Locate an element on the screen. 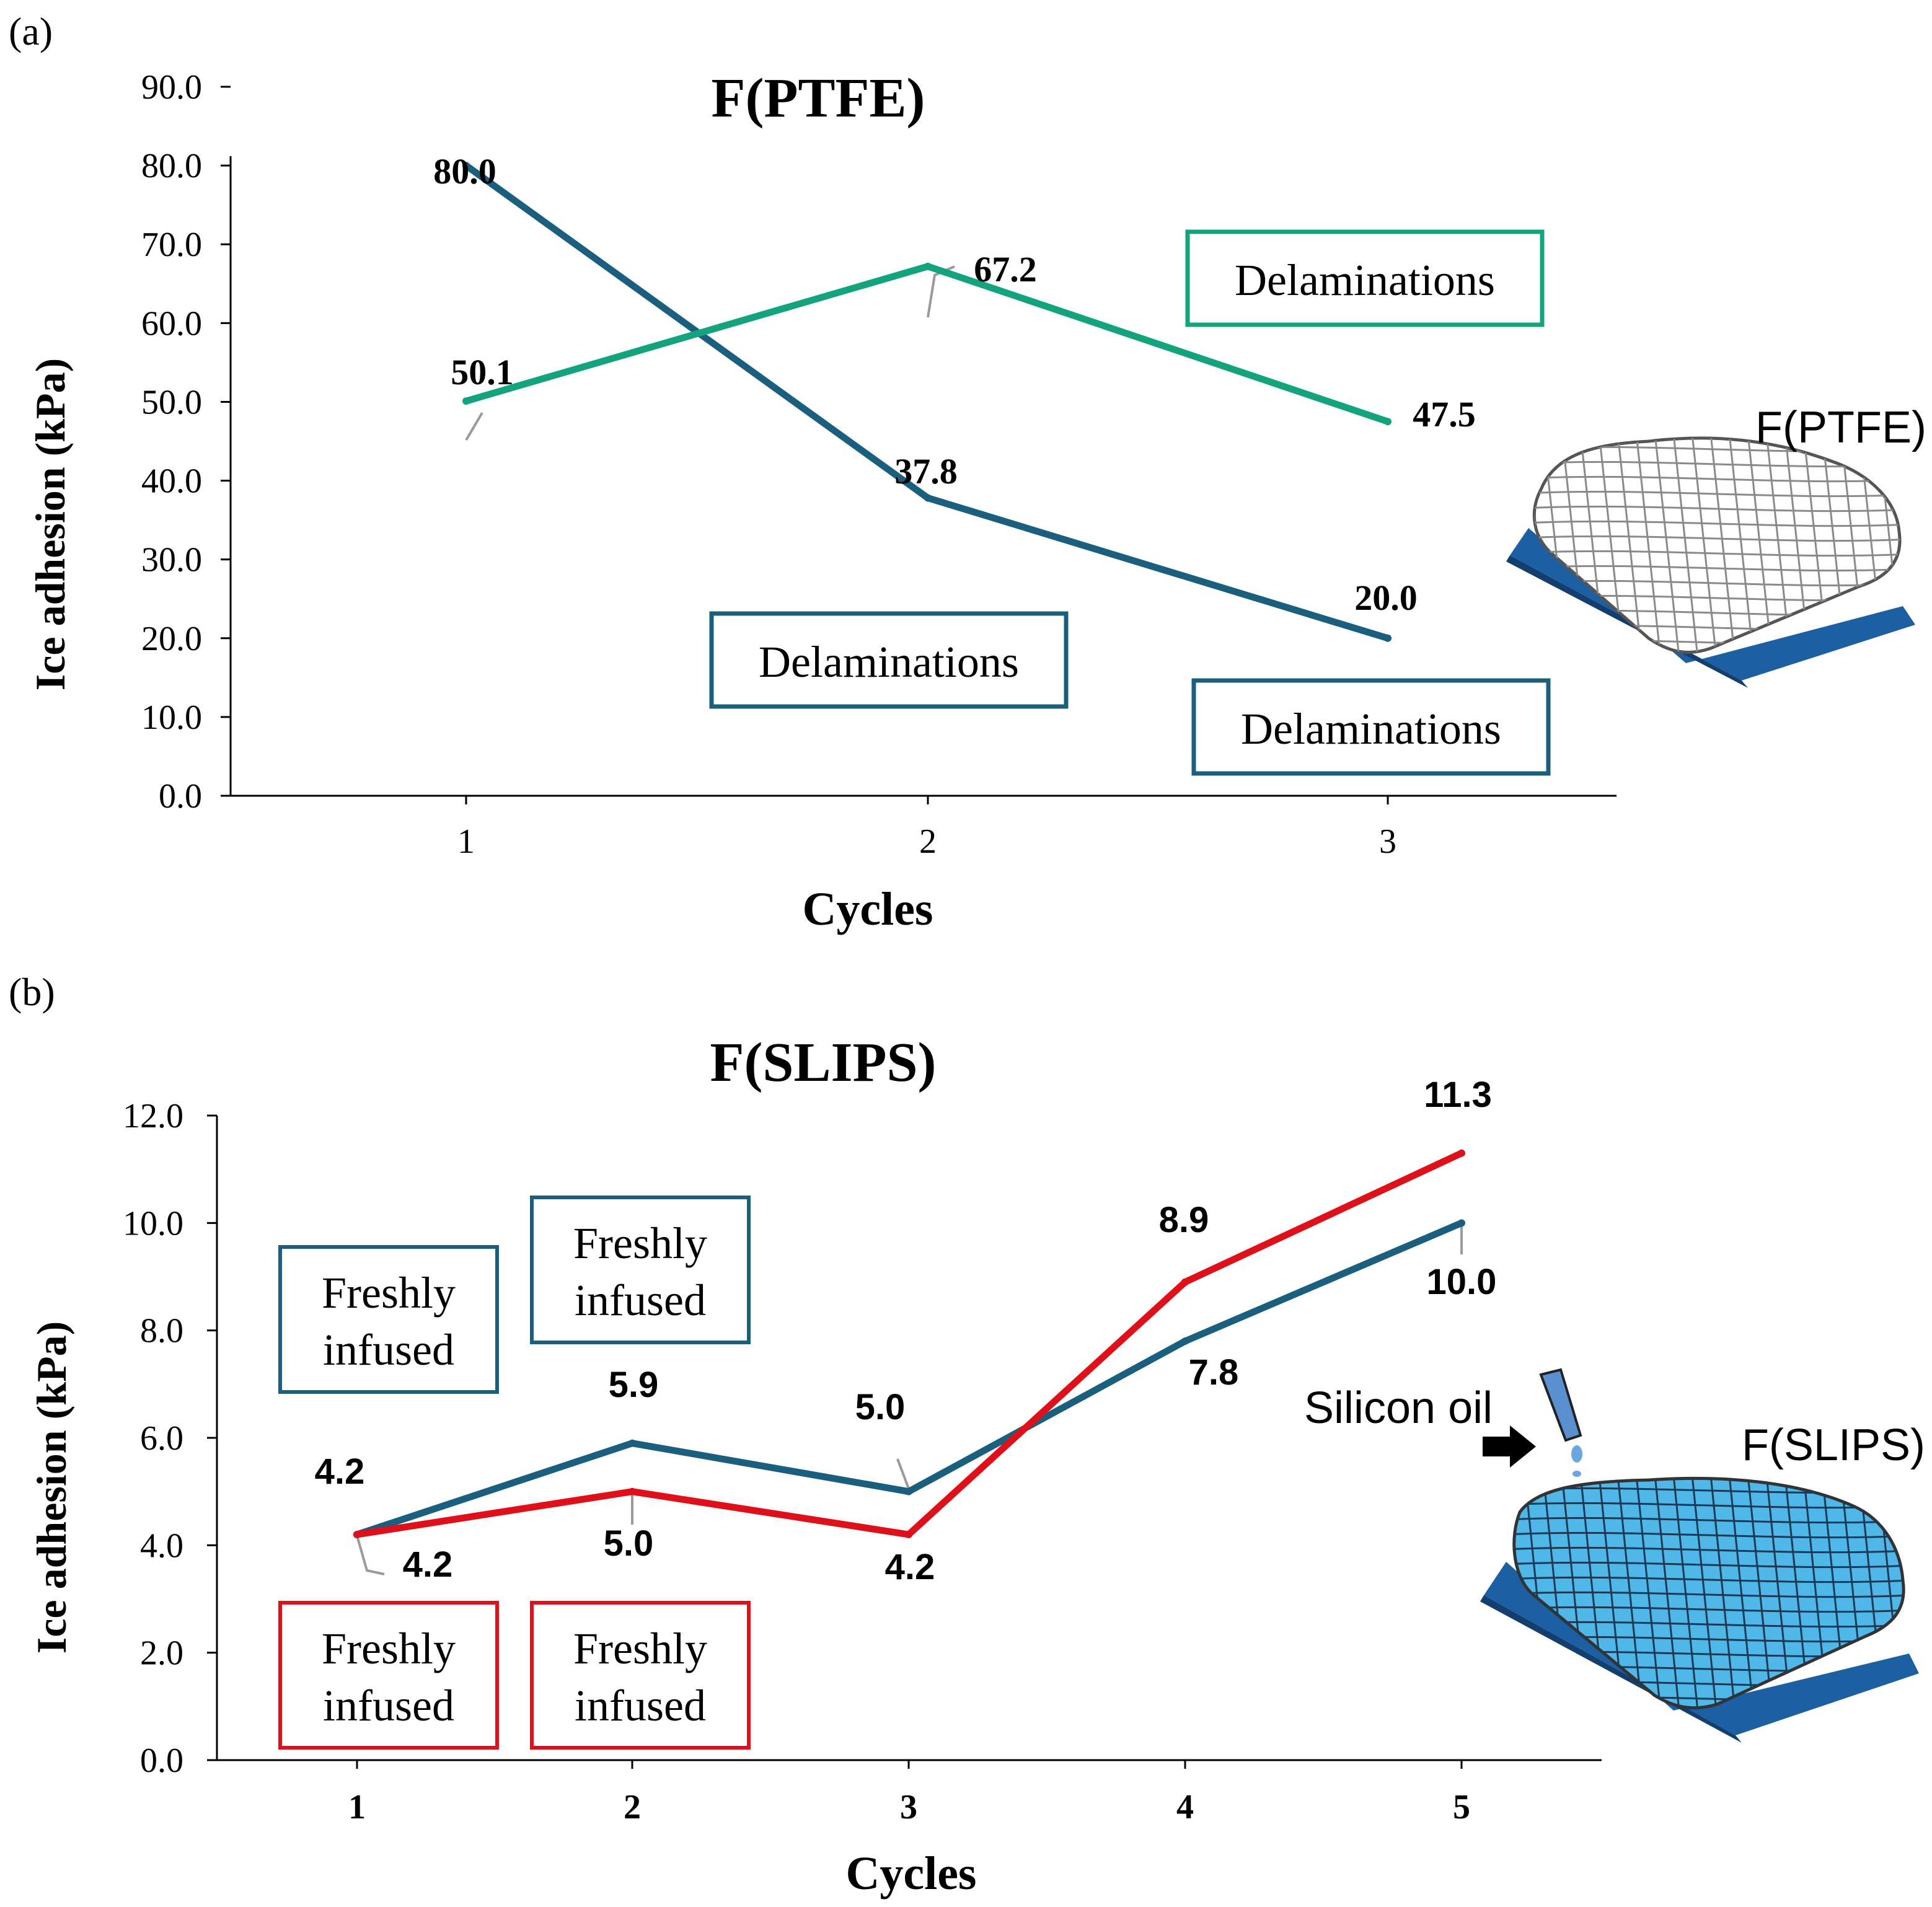 This screenshot has height=1907, width=1932. panel-b-y-ticks: 0.0 2.0 4.0 6.0 8.0 10.0 12.0 is located at coordinates (170, 1438).